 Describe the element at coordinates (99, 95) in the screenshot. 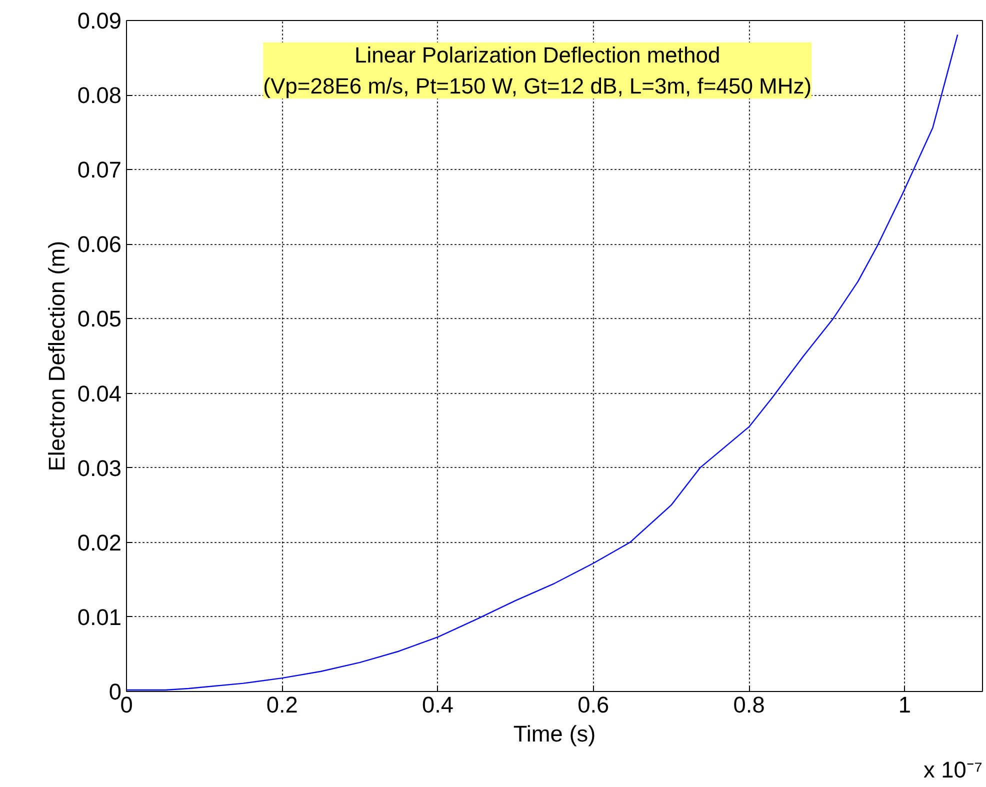

I see `y-tick-label: 0.08` at that location.